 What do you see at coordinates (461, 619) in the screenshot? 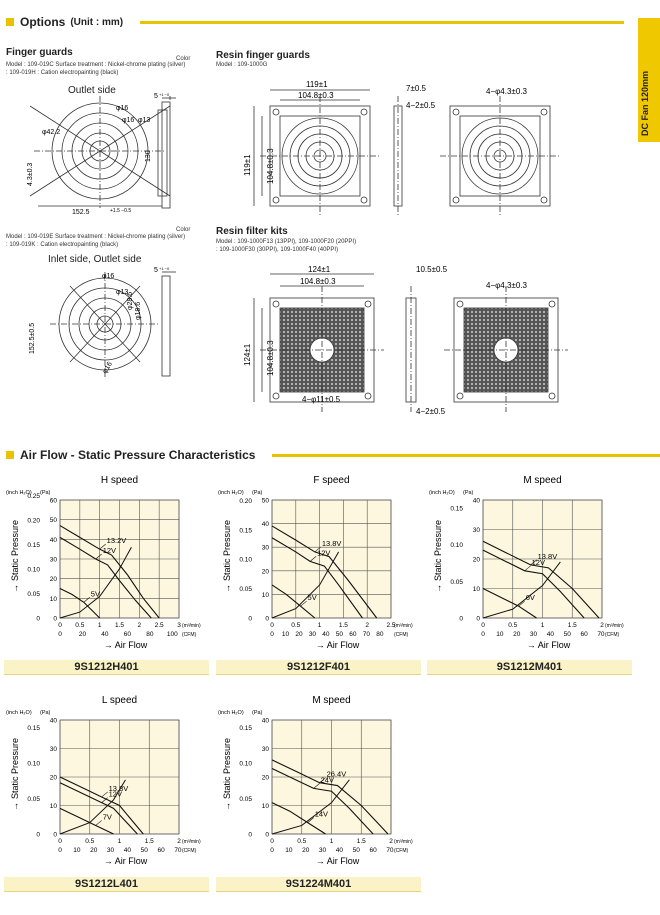
I see `y-inch-tick-label: 0` at bounding box center [461, 619].